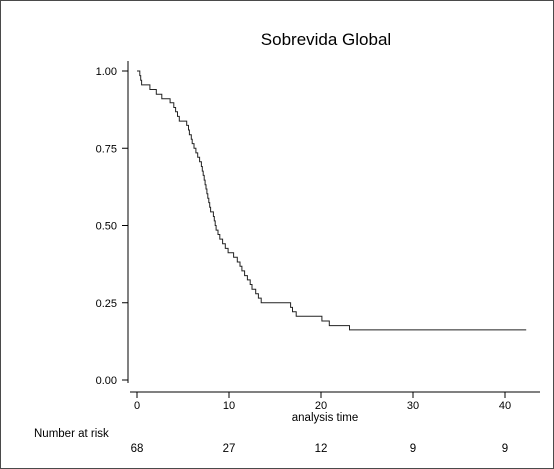  Describe the element at coordinates (505, 406) in the screenshot. I see `x-tick-label: 40` at that location.